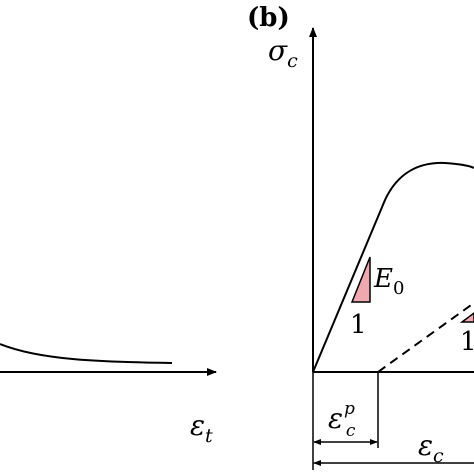 The image size is (474, 474). Describe the element at coordinates (86, 353) in the screenshot. I see `softening-curve` at that location.